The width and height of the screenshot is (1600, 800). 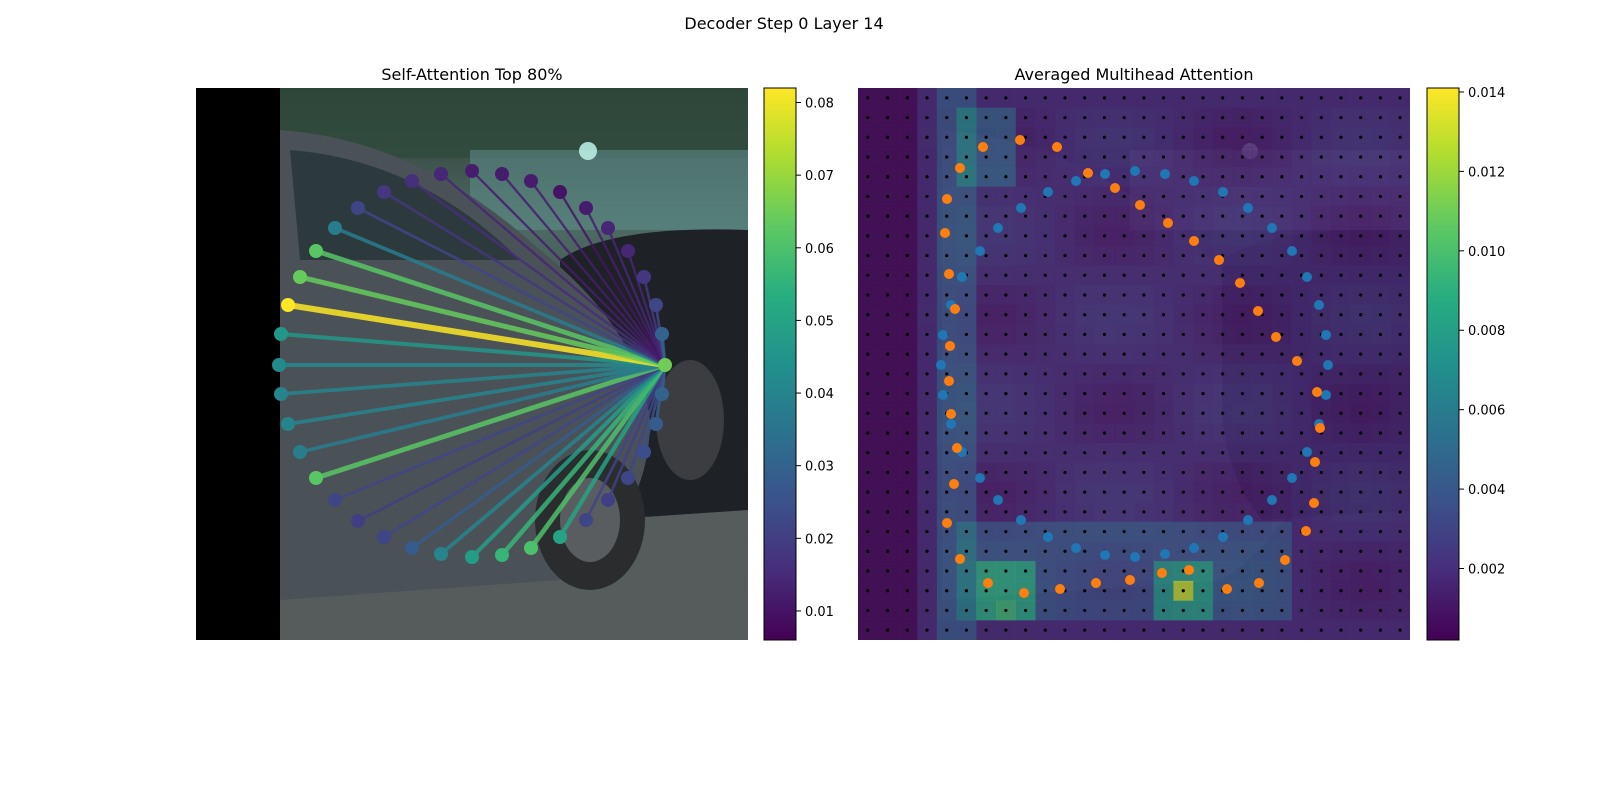 I want to click on colorbar-tick-label: 0.04, so click(x=819, y=394).